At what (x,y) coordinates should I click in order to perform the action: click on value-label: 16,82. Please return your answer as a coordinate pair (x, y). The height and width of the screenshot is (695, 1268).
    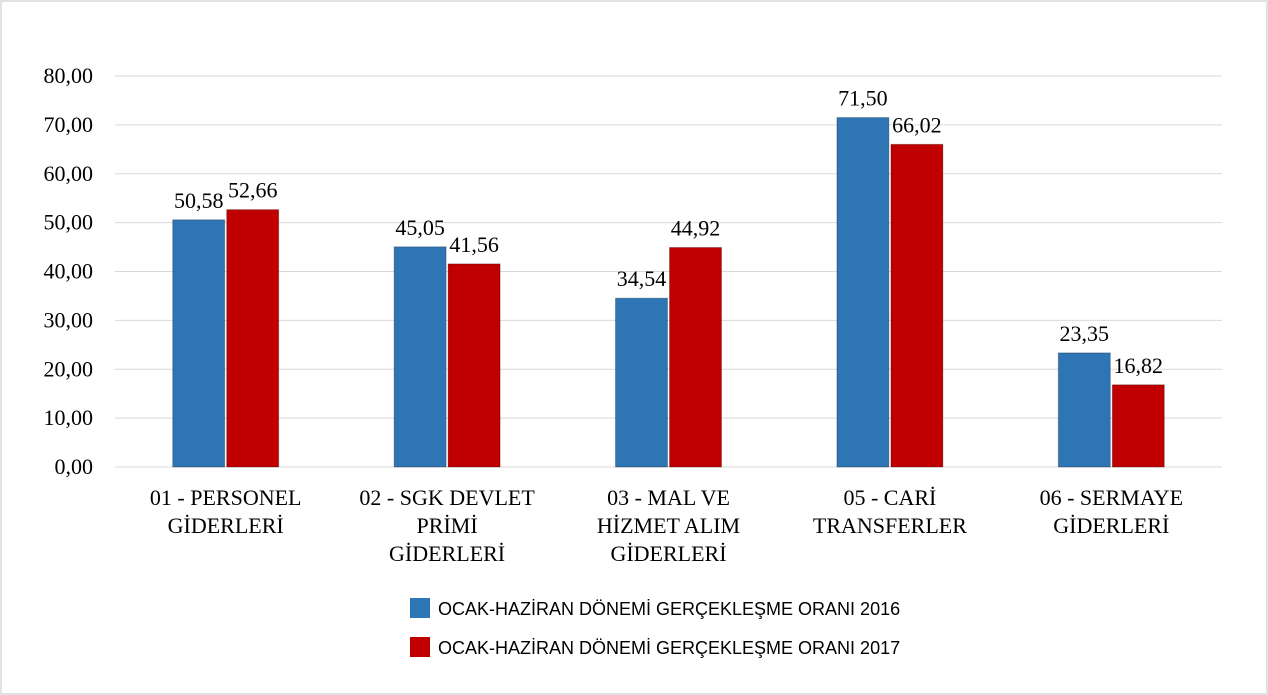
    Looking at the image, I should click on (1139, 365).